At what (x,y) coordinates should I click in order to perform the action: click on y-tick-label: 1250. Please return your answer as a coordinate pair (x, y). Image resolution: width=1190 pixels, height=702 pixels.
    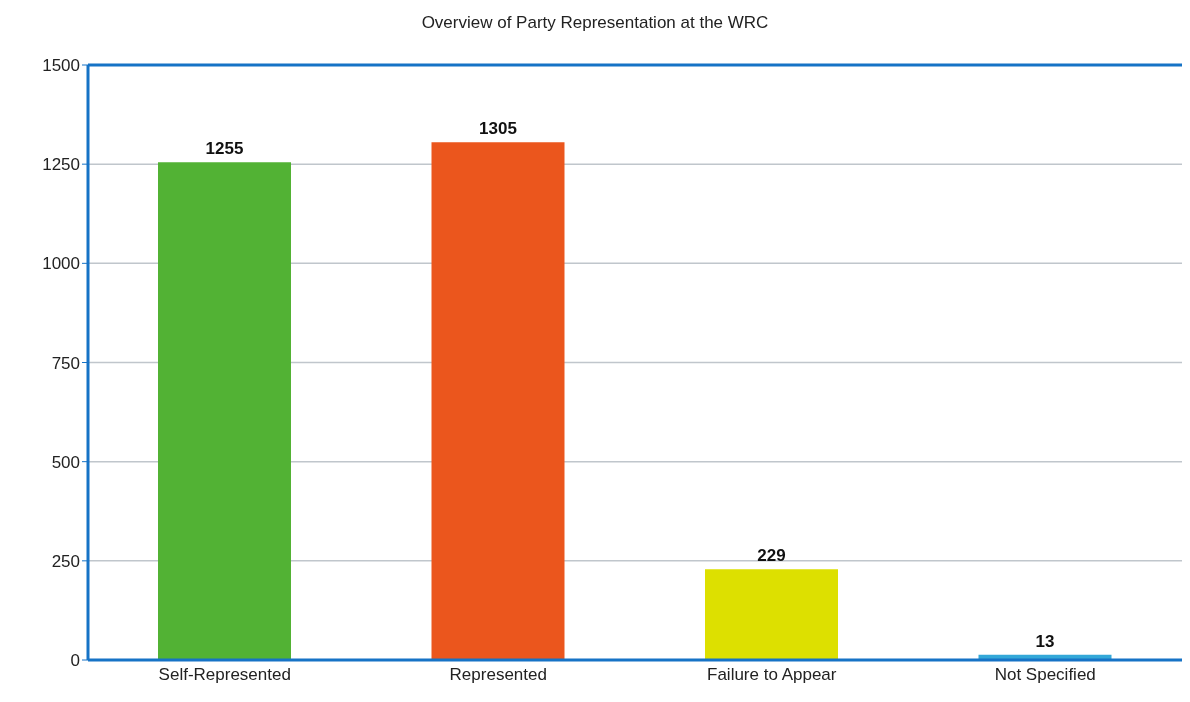
    Looking at the image, I should click on (61, 165).